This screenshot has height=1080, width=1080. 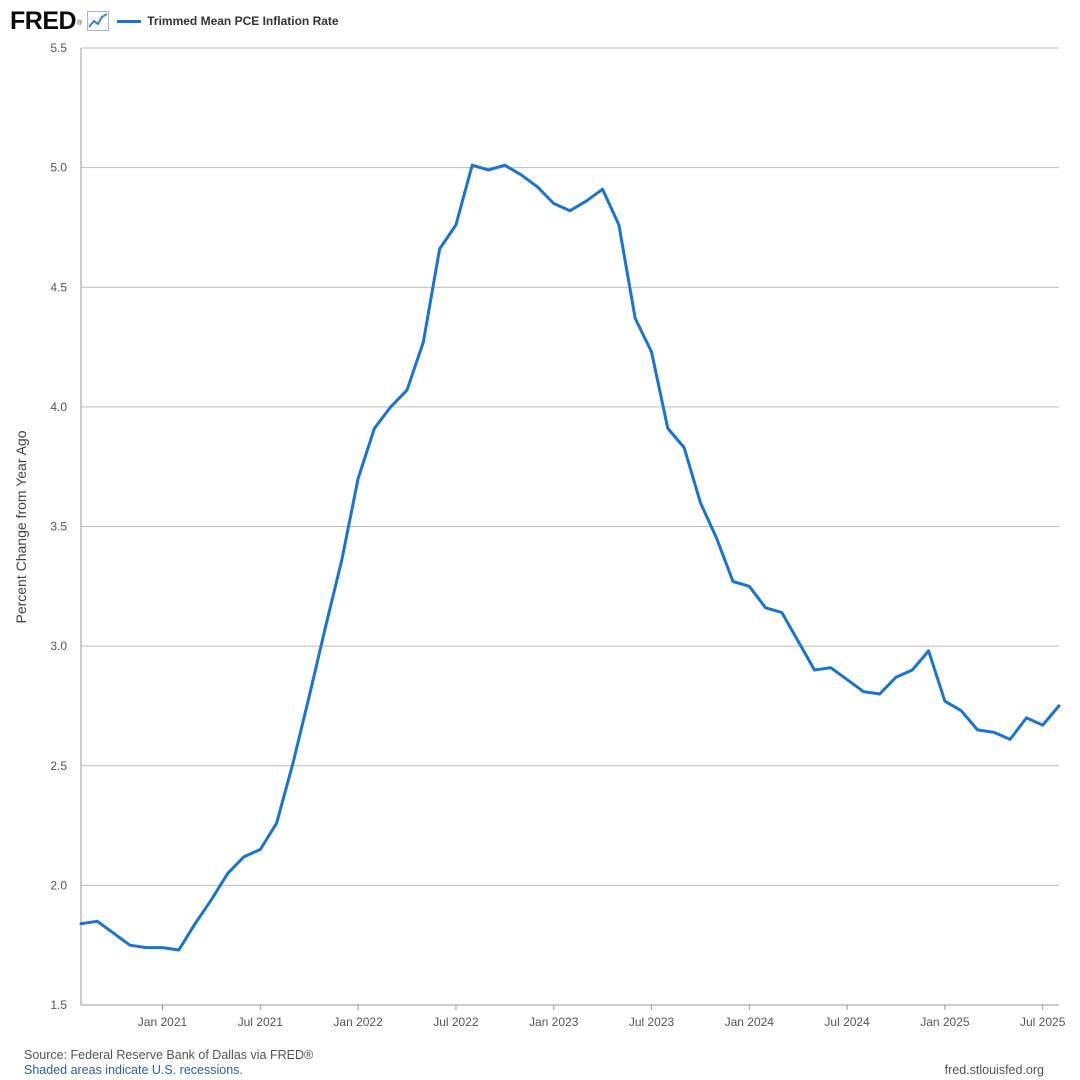 I want to click on y-tick-labels: 1.5 2.0 2.5 3.0 3.5 4.0 4.5 5.0 5.5, so click(x=58, y=526).